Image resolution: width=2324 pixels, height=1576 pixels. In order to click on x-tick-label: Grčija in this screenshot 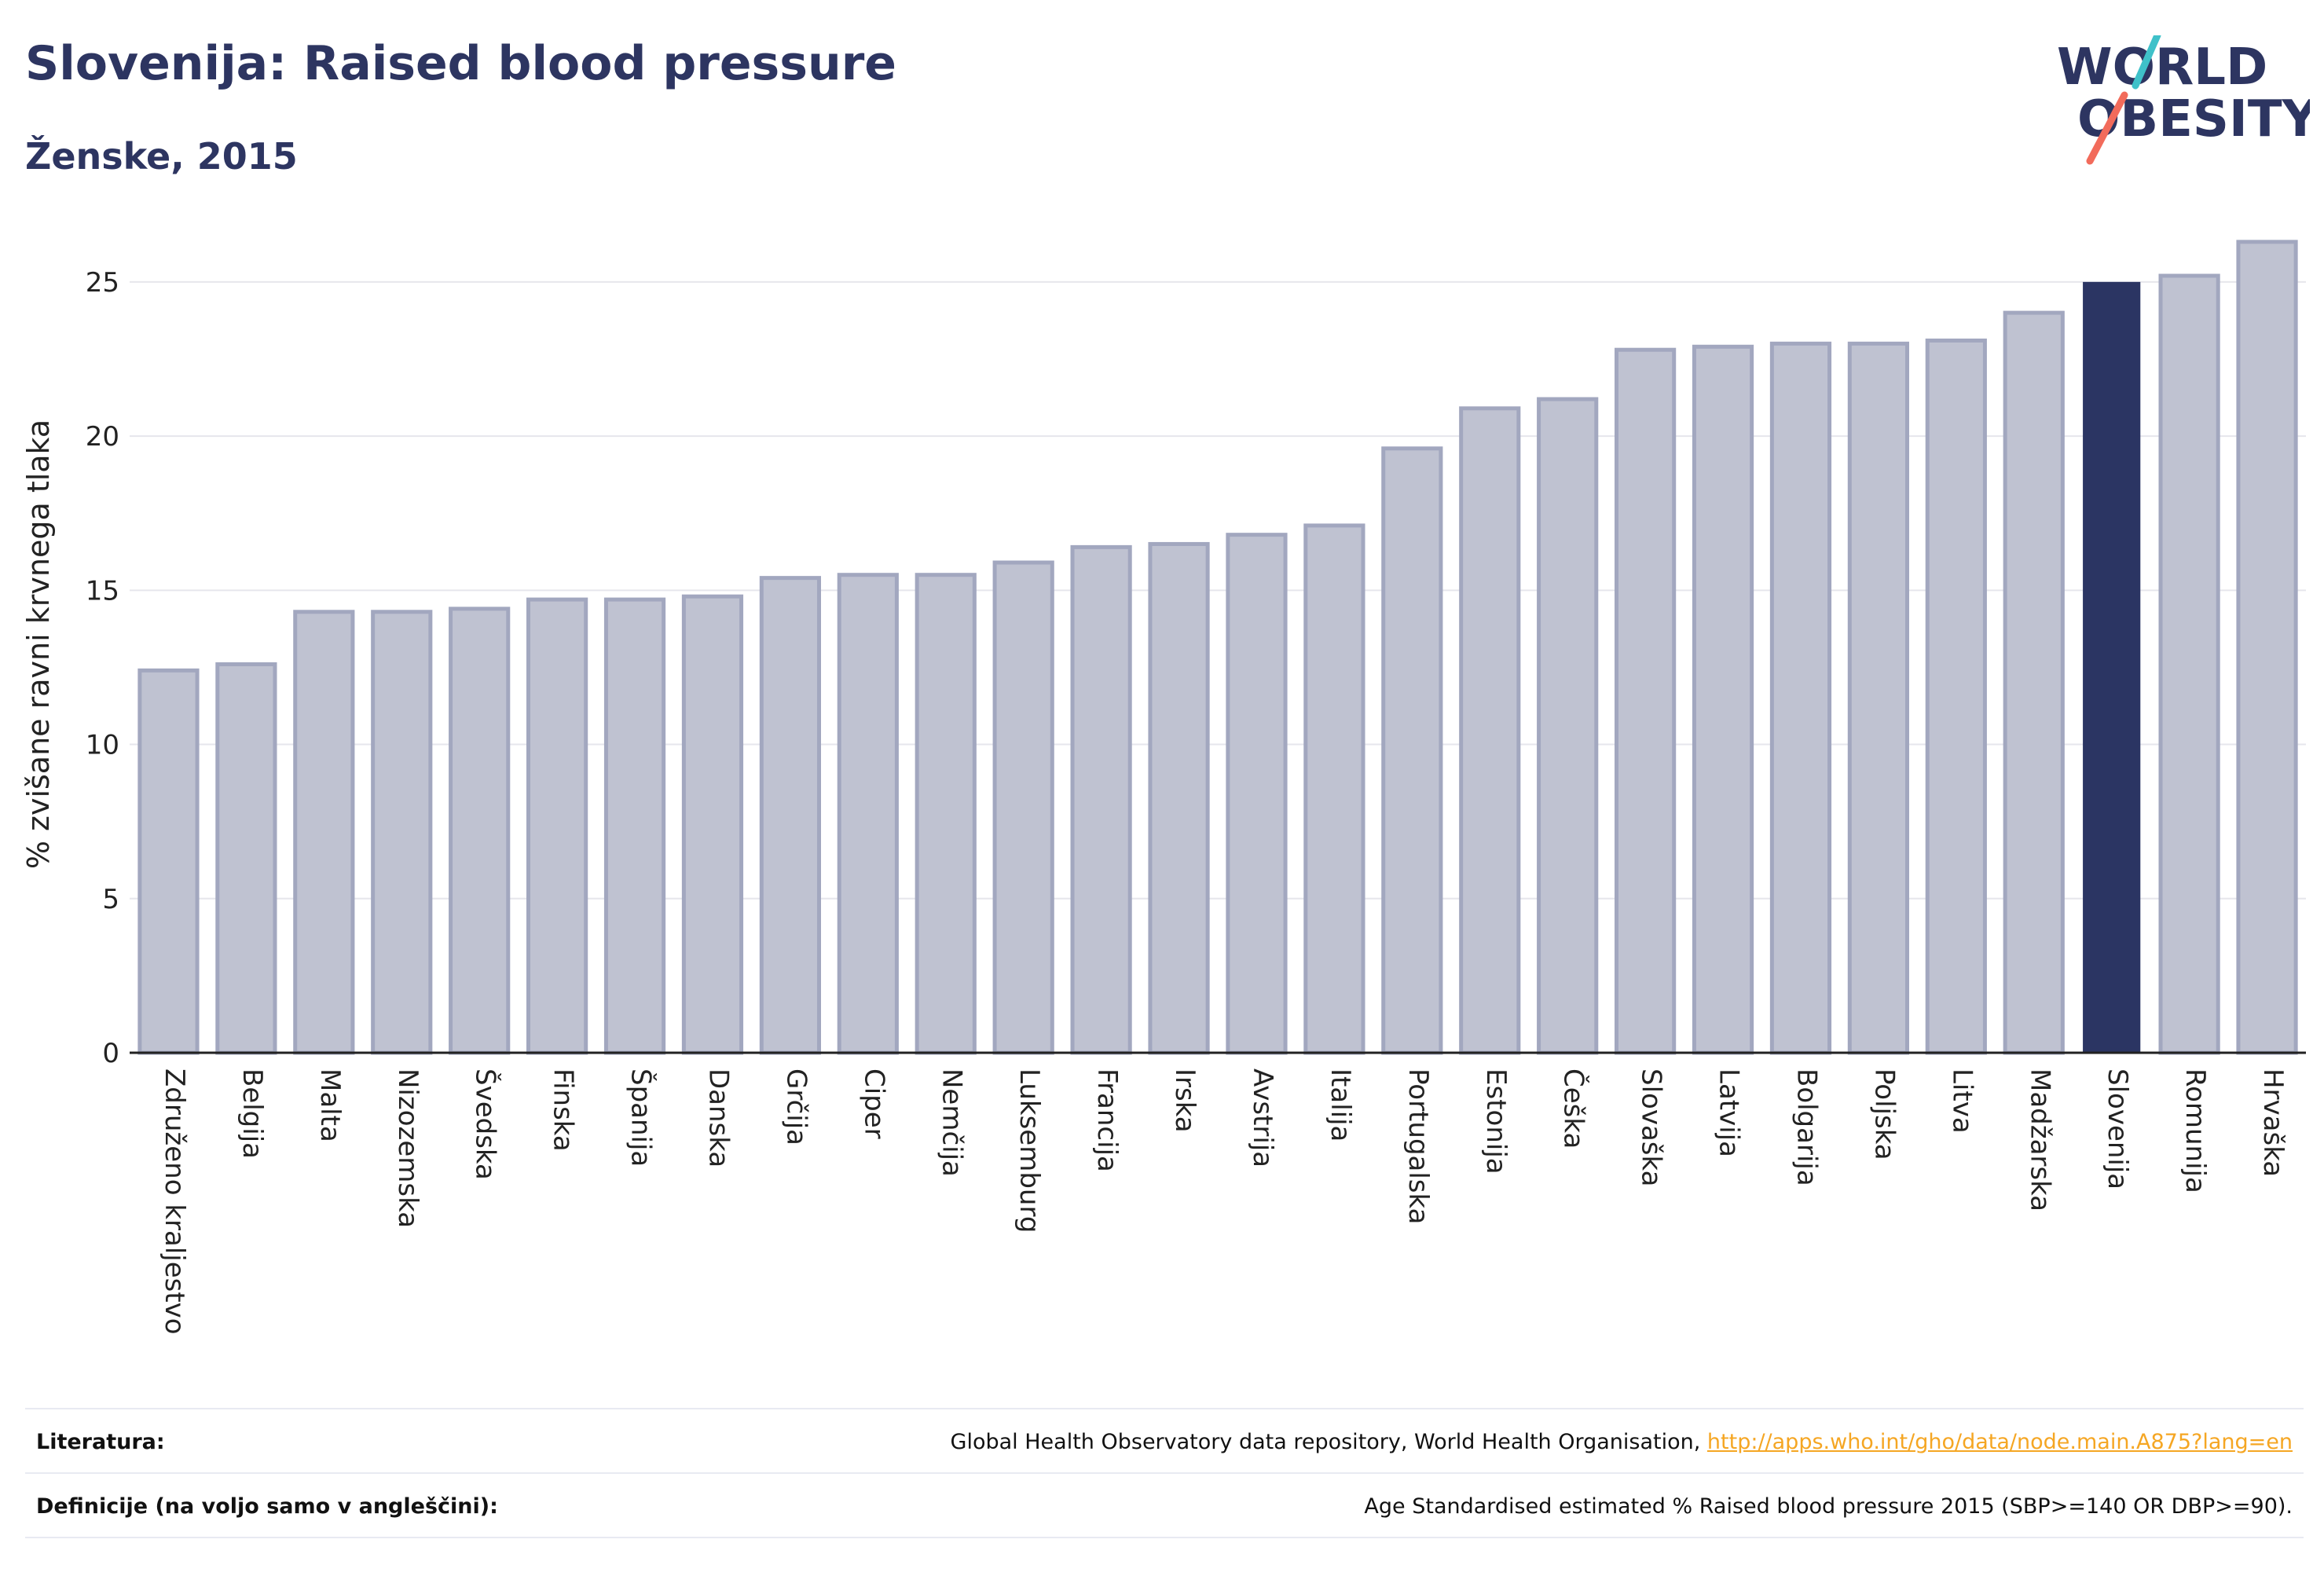, I will do `click(796, 1106)`.